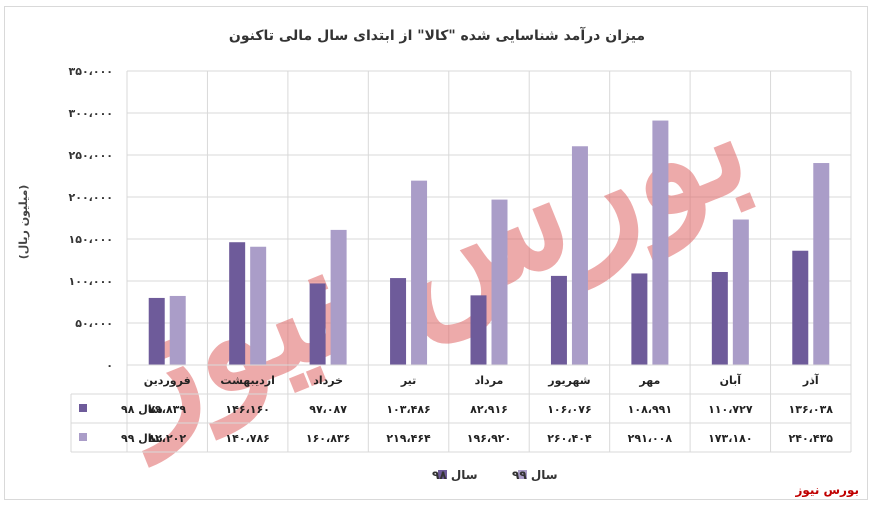  Describe the element at coordinates (811, 409) in the screenshot. I see `data-label: ۱۳۶،۰۳۸` at that location.